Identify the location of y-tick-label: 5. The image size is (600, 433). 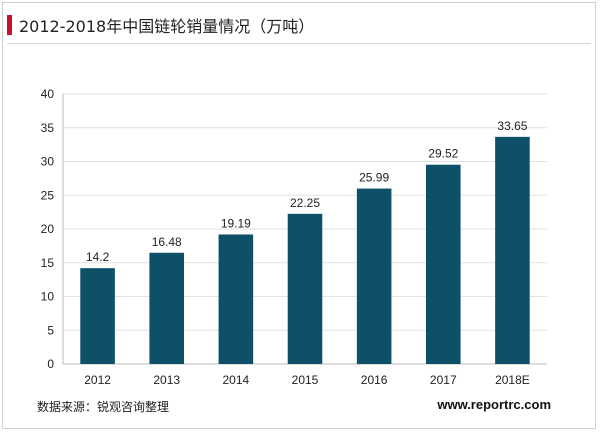
(50, 330).